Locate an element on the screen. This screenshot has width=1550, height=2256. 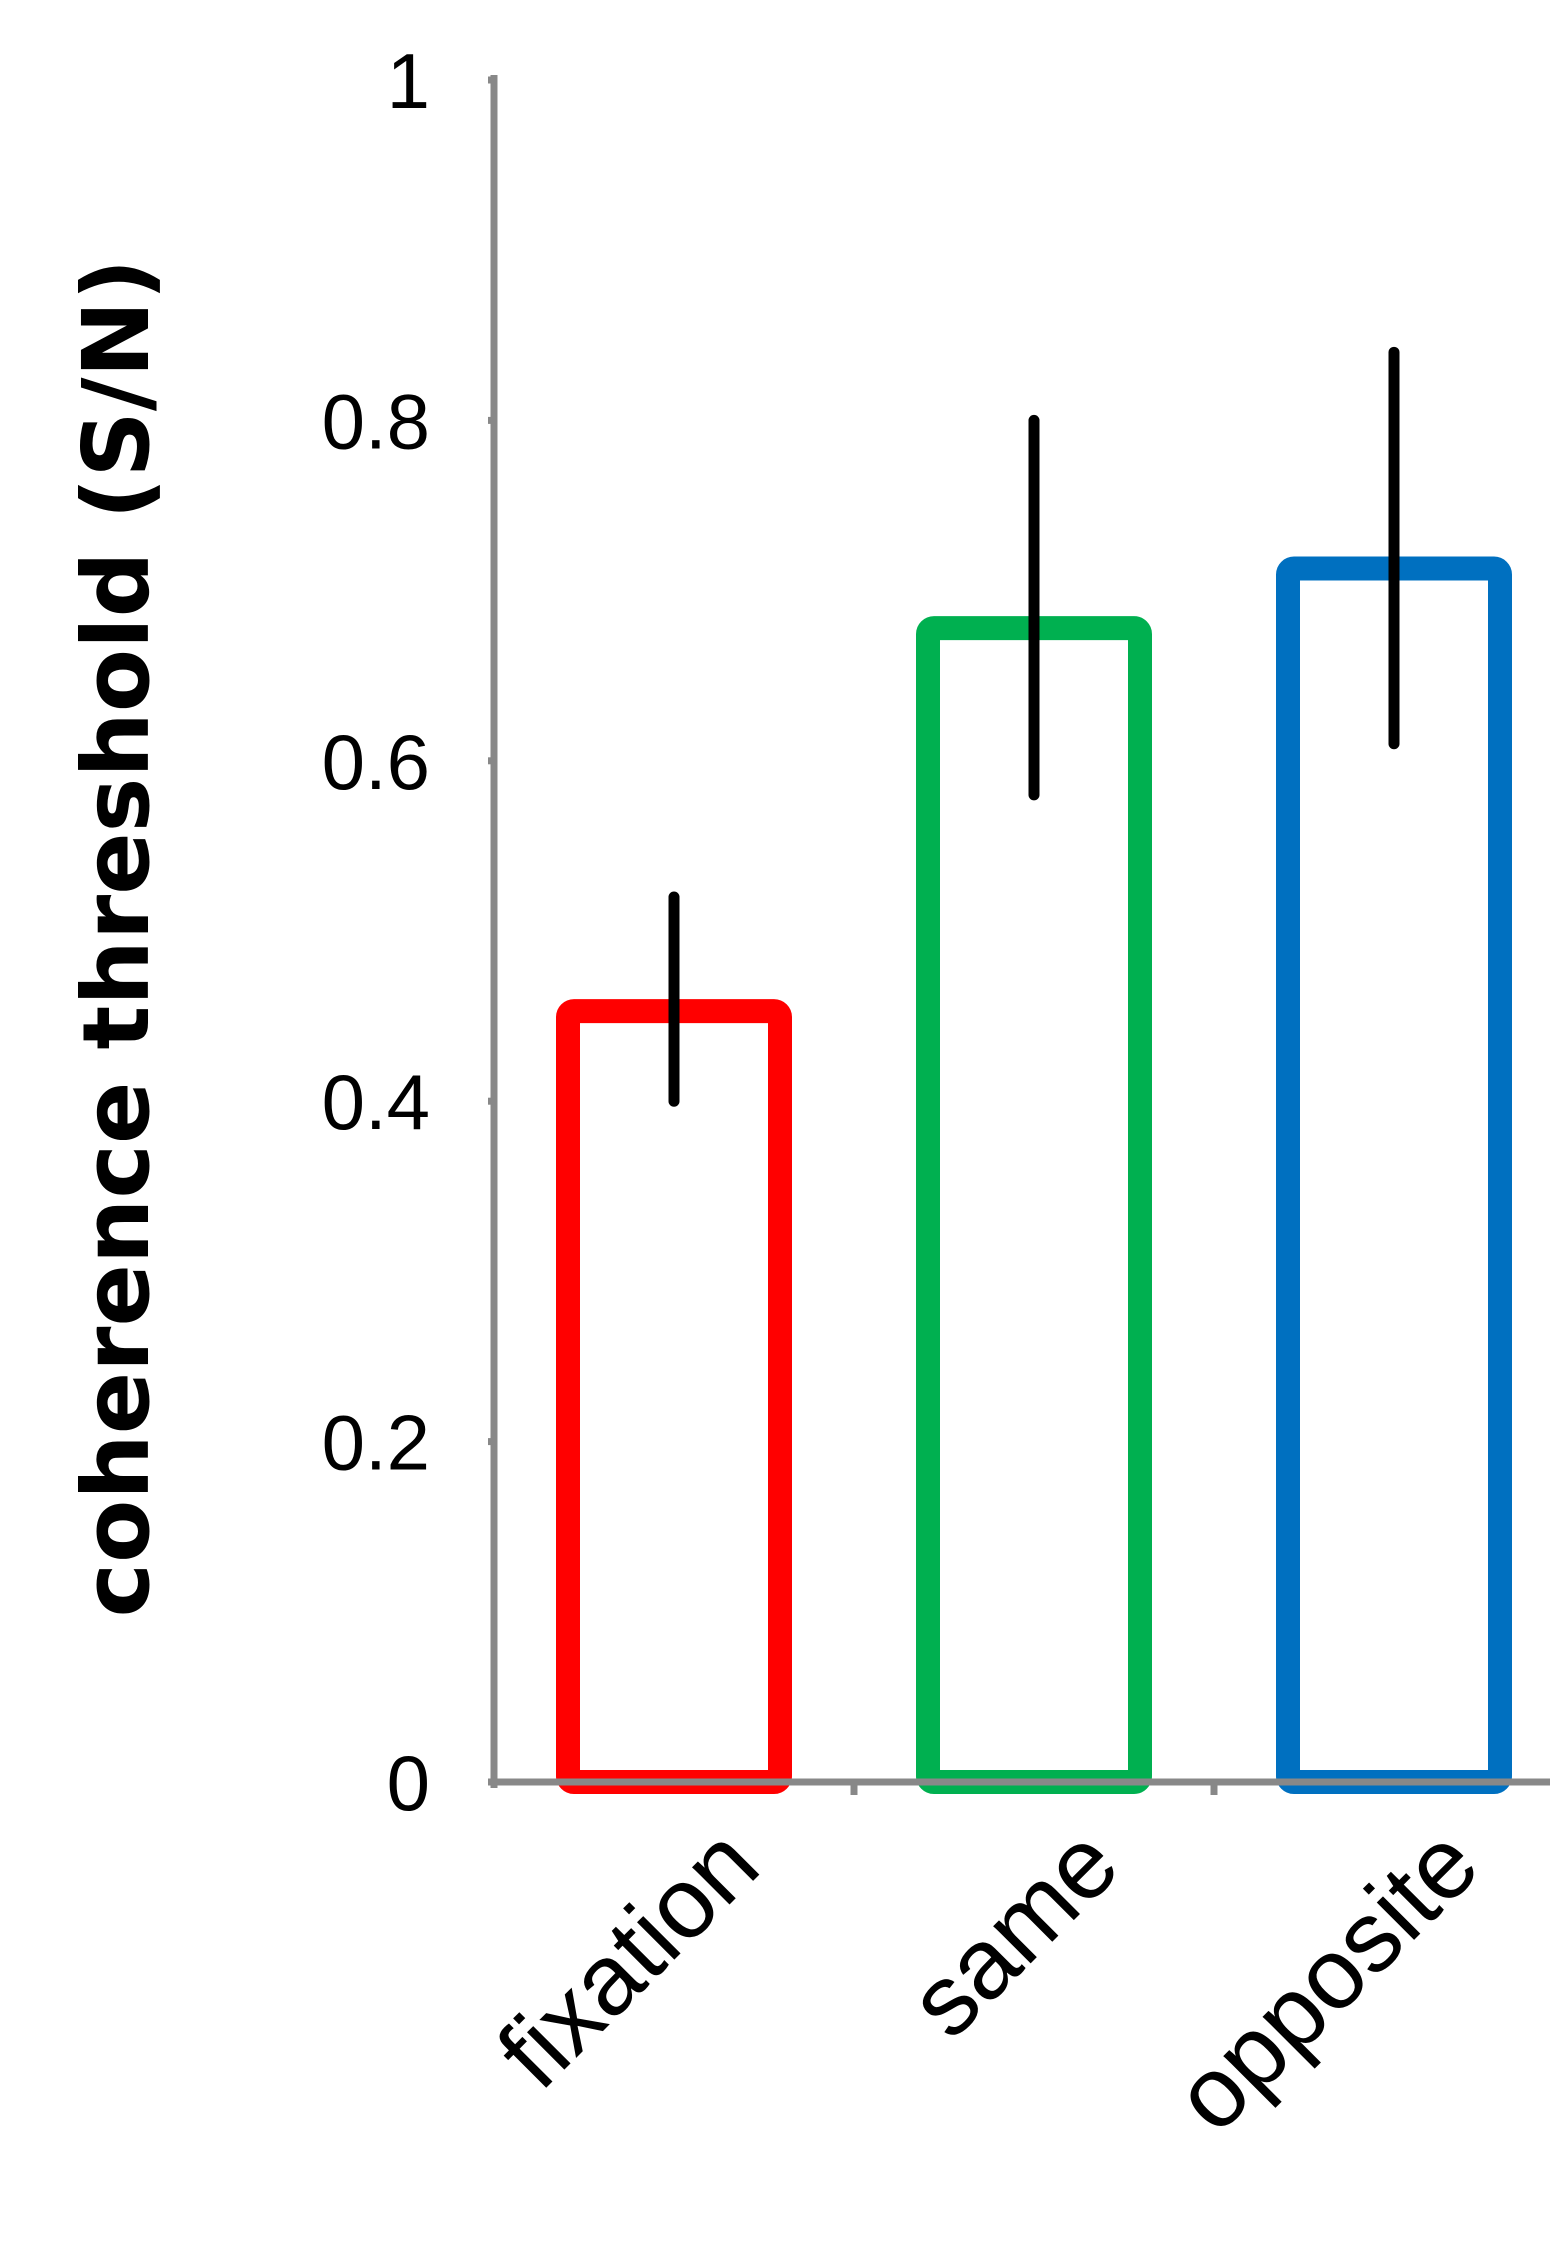
y-axis-title-group: coherence threshold (S/N) is located at coordinates (116, 938).